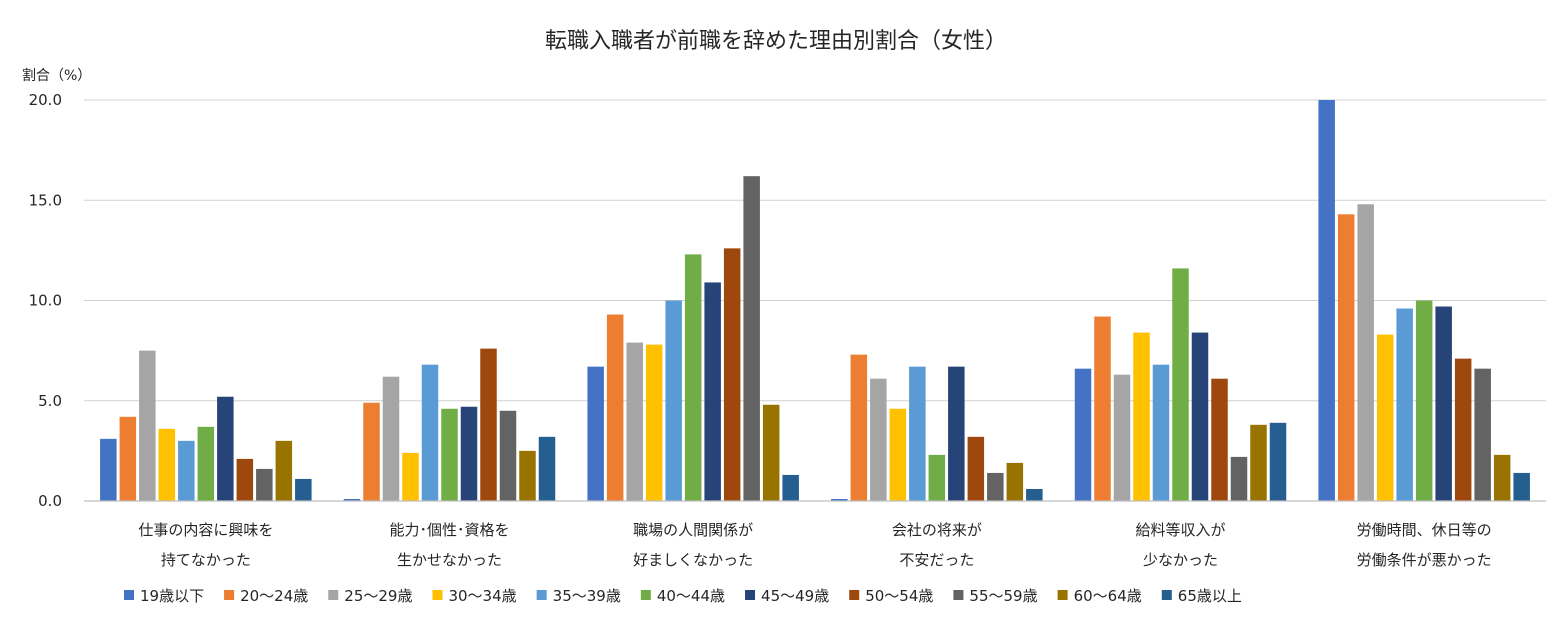 This screenshot has width=1568, height=632. I want to click on bar-40～44歳-2, so click(693, 377).